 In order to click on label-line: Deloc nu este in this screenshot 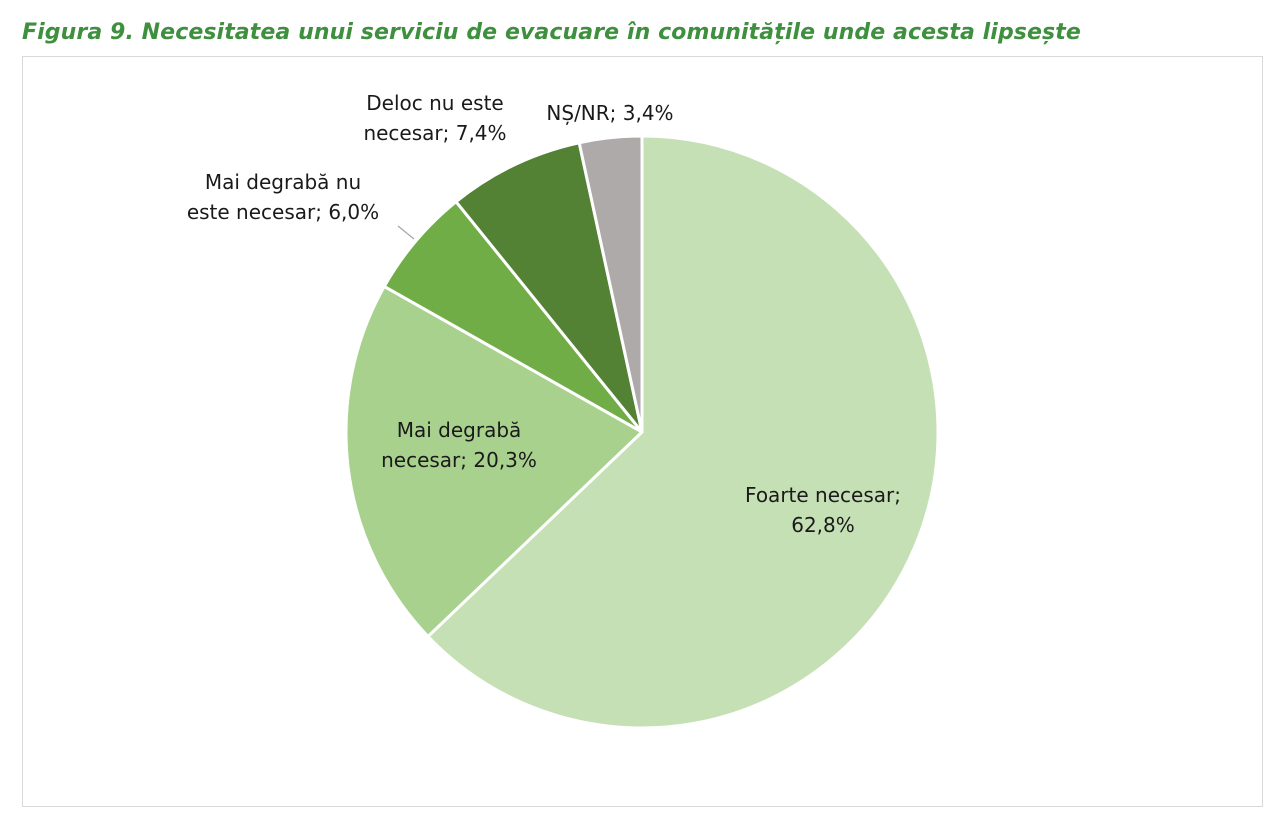, I will do `click(435, 103)`.